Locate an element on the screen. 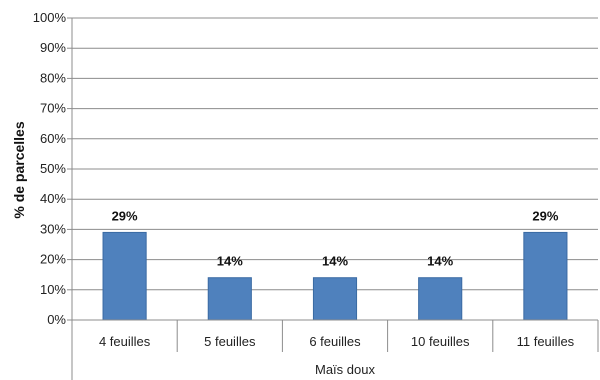  x-group-label: Maïs doux is located at coordinates (345, 369).